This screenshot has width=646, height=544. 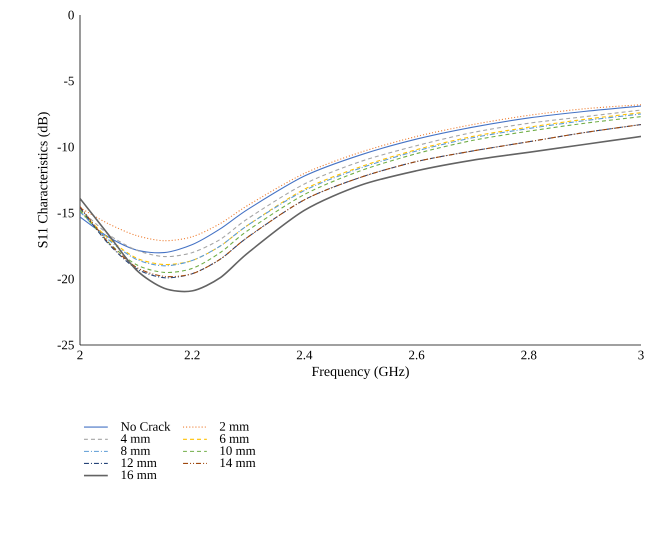 What do you see at coordinates (641, 355) in the screenshot?
I see `x-tick-label: 3` at bounding box center [641, 355].